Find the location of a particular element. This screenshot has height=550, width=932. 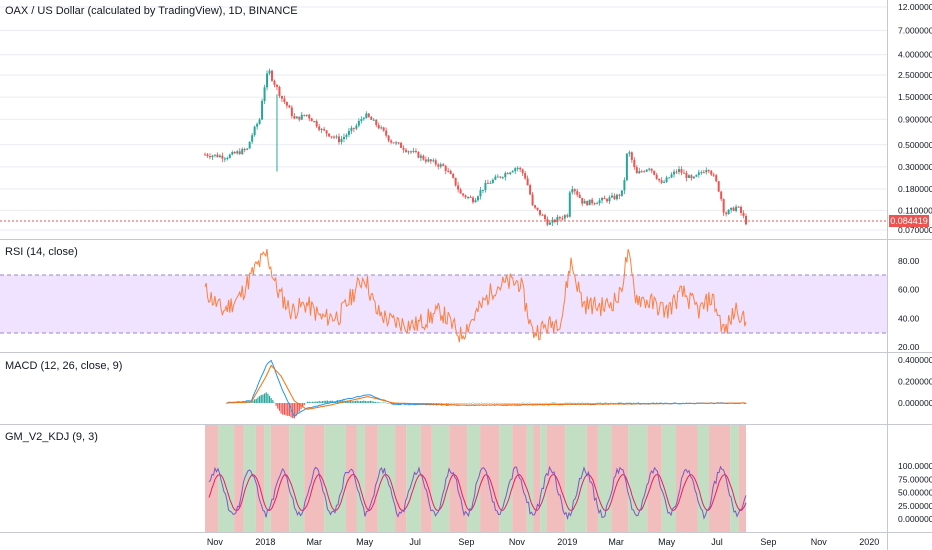

price-tick-label: 0.070000 is located at coordinates (915, 230).